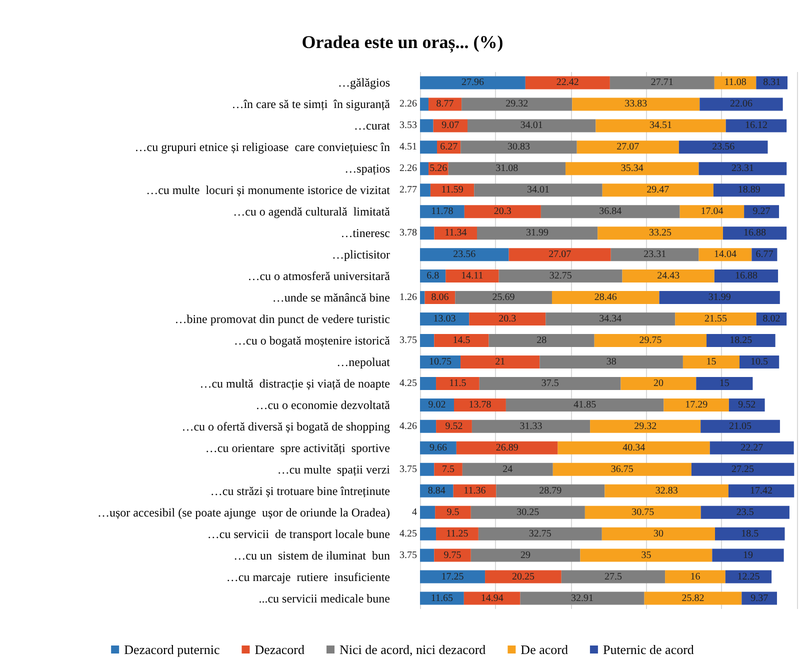 The height and width of the screenshot is (669, 805). Describe the element at coordinates (748, 576) in the screenshot. I see `data-label: 12.25` at that location.